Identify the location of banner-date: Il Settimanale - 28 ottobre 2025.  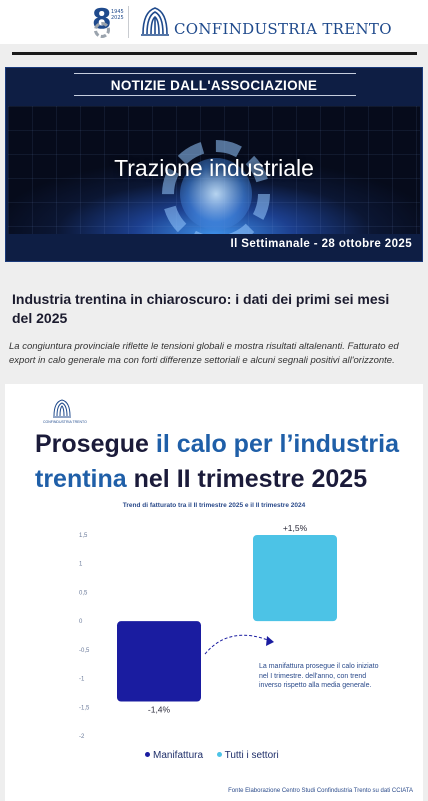
(321, 244).